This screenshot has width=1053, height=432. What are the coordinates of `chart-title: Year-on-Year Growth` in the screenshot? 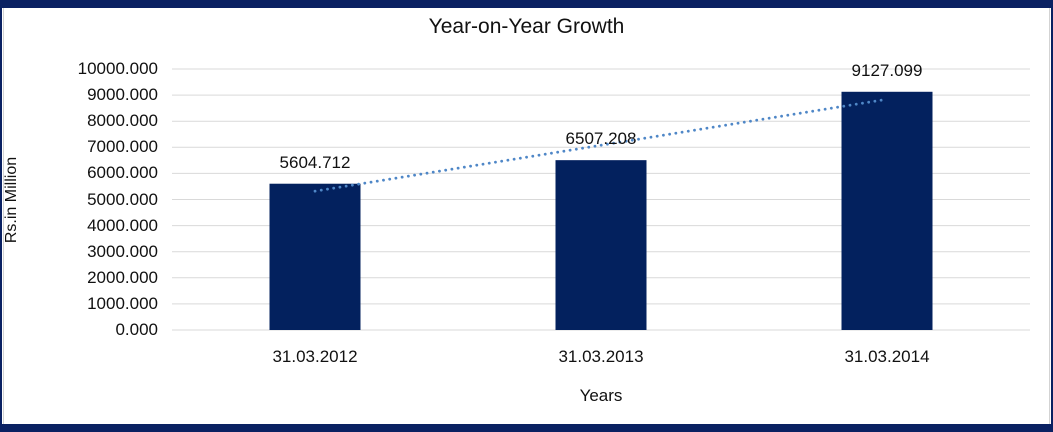 It's located at (526, 26).